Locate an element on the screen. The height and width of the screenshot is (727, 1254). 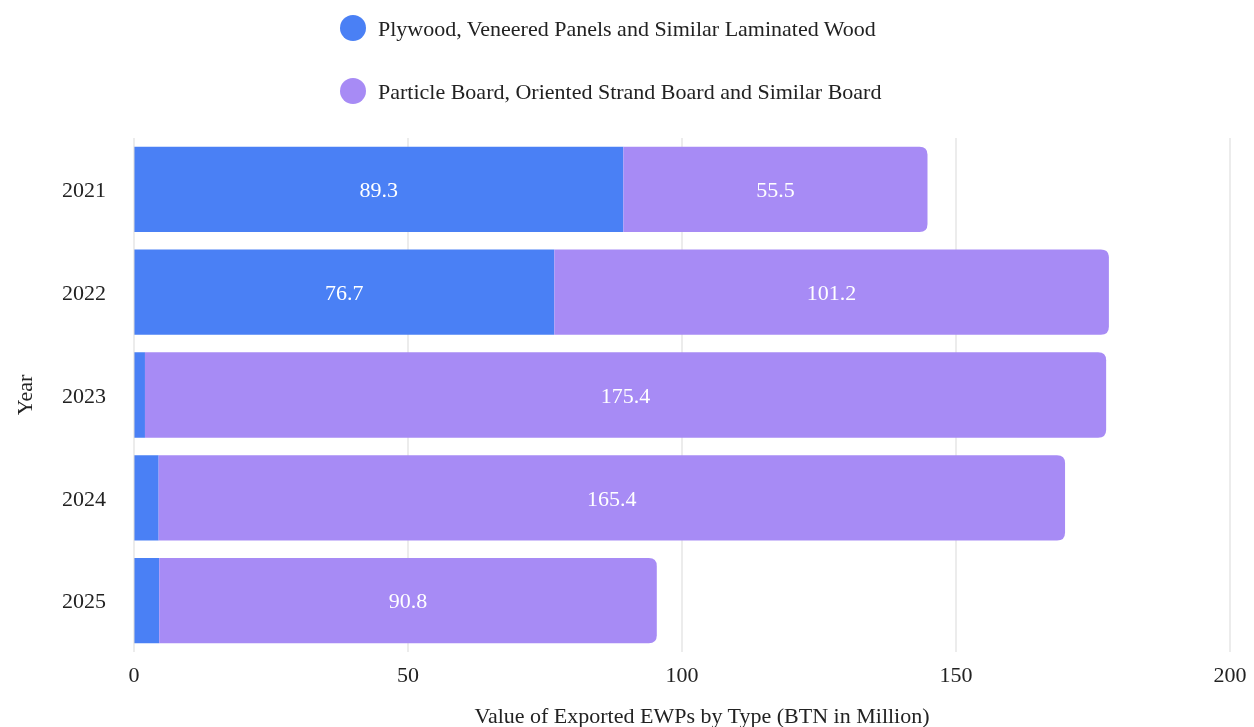
data-label: 101.2 is located at coordinates (831, 292).